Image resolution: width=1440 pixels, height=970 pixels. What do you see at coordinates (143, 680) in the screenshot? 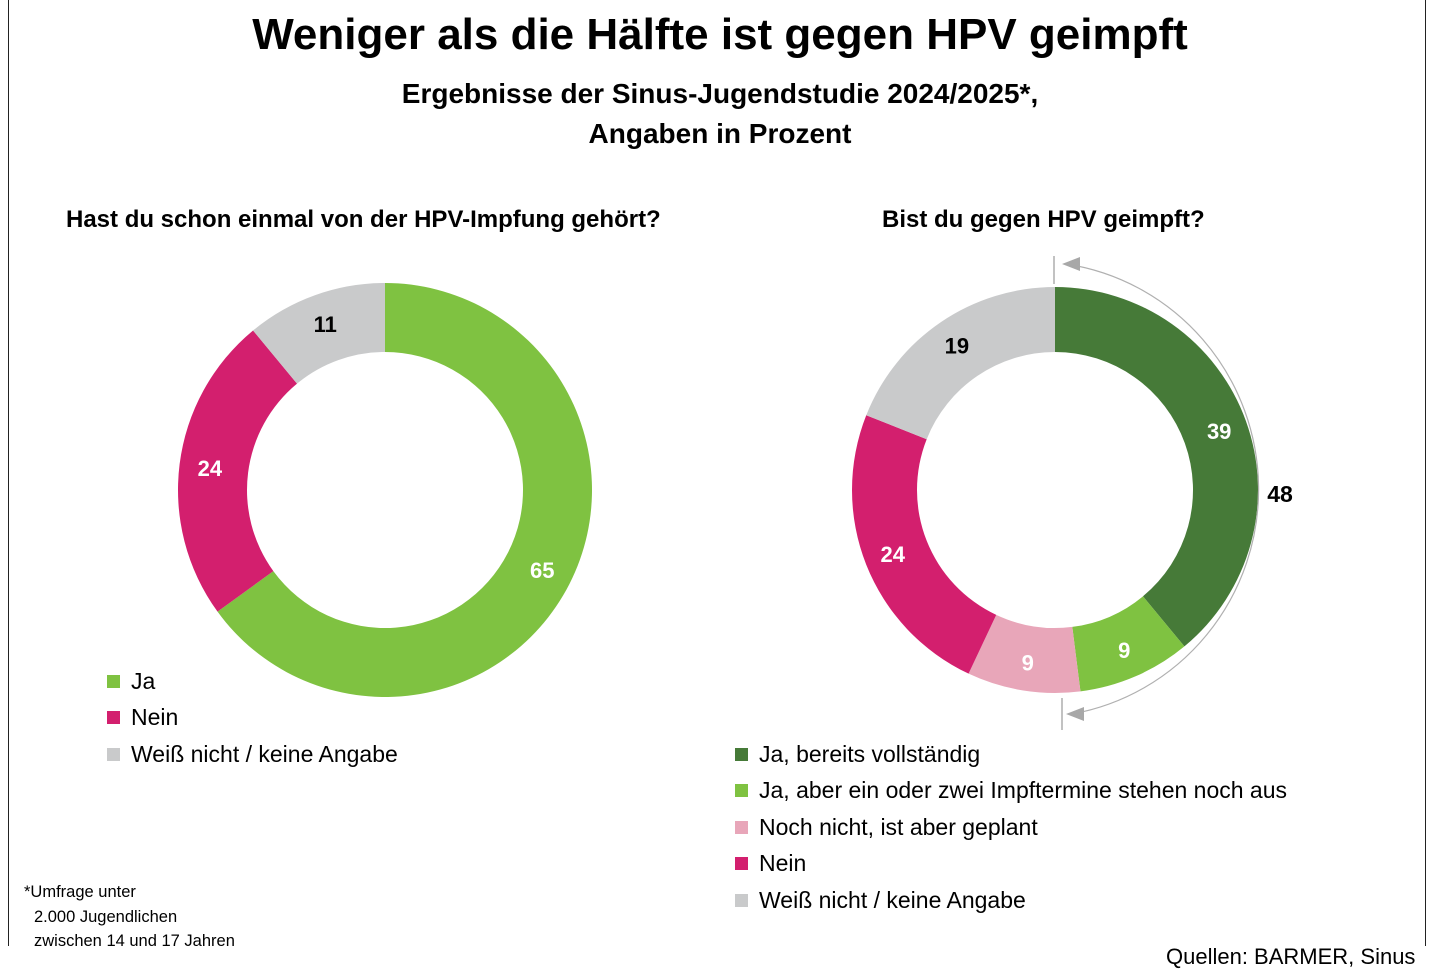
I see `legend-label: Ja` at bounding box center [143, 680].